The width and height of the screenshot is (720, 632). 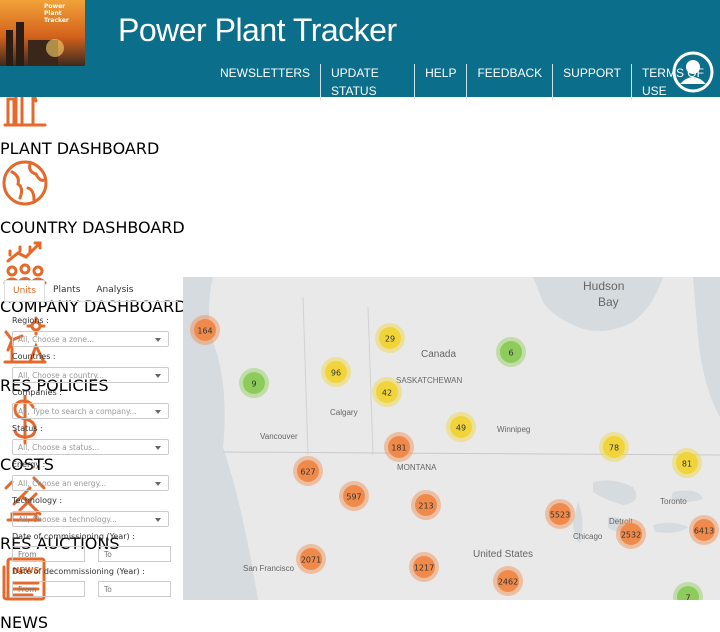 I want to click on tile-label: COUNTRY DASHBOARD, so click(x=92, y=227).